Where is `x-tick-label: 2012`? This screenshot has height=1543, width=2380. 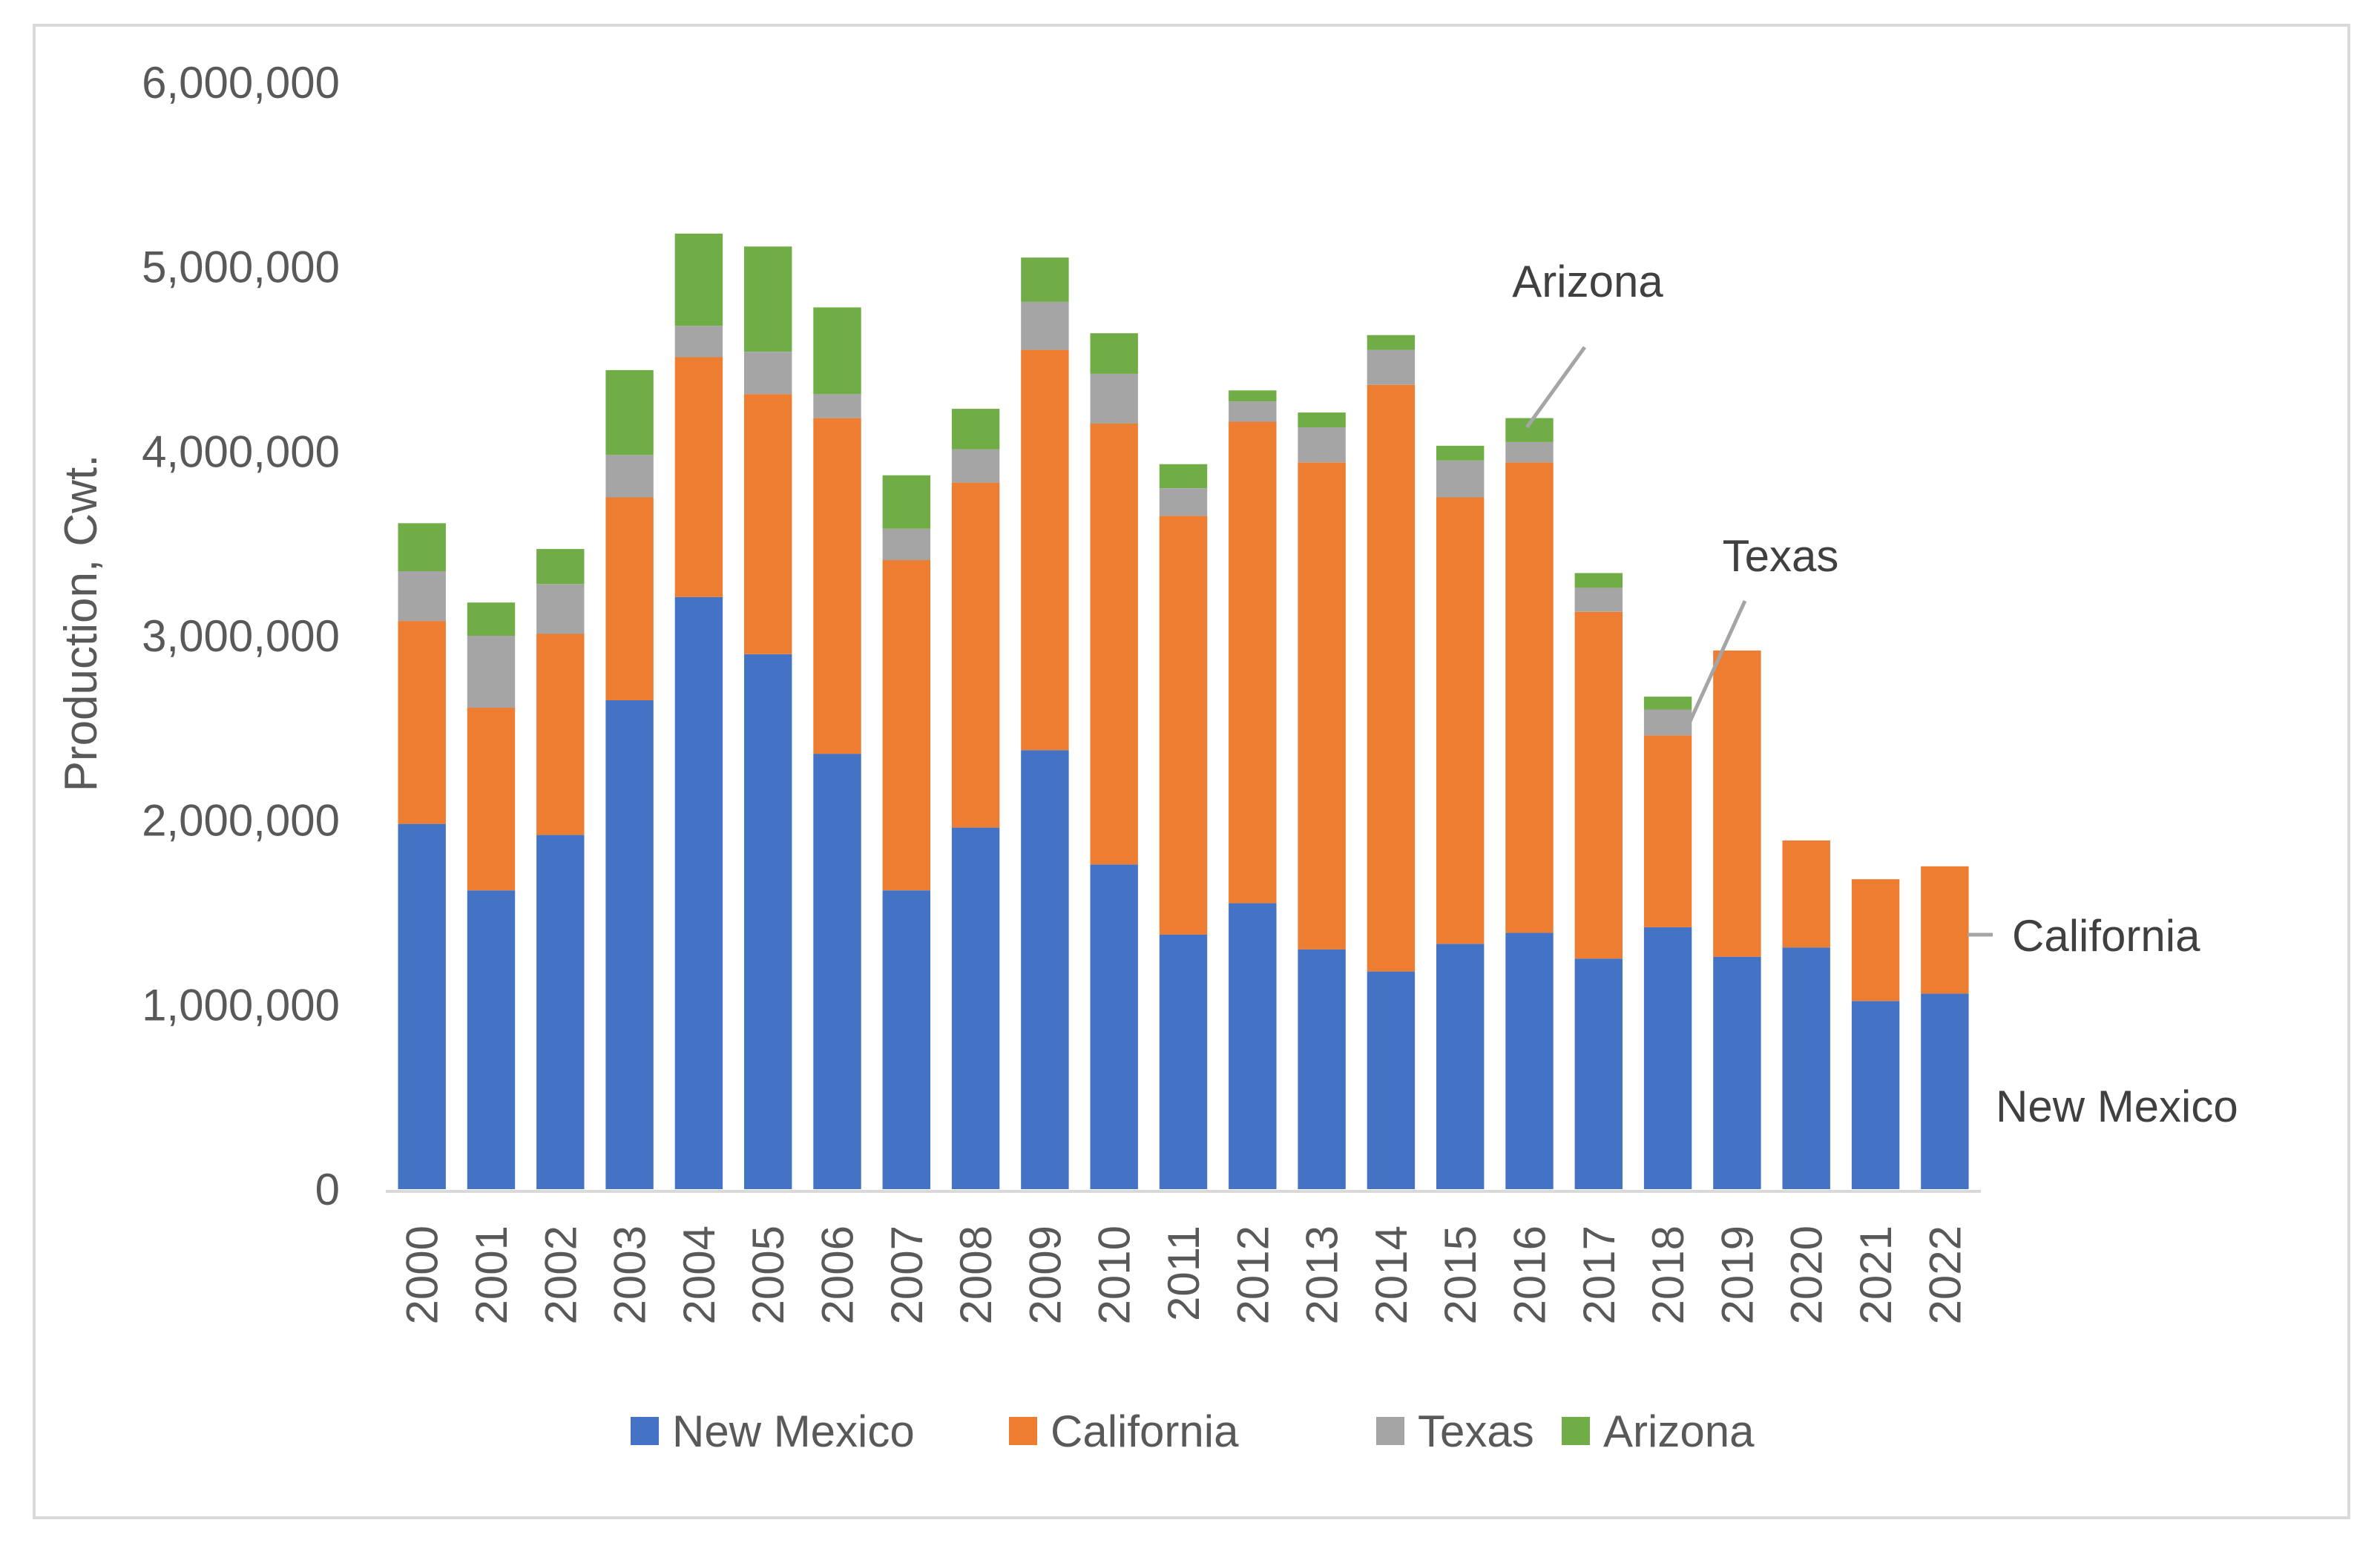 x-tick-label: 2012 is located at coordinates (1253, 1275).